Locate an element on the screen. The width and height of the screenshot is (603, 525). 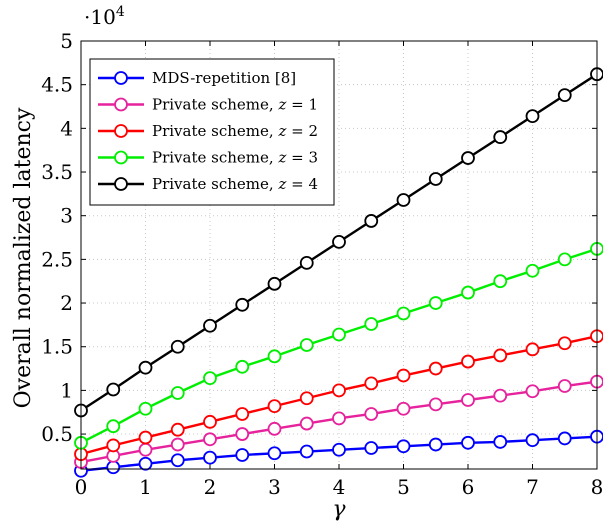
legend-label-value: = 3 is located at coordinates (302, 158).